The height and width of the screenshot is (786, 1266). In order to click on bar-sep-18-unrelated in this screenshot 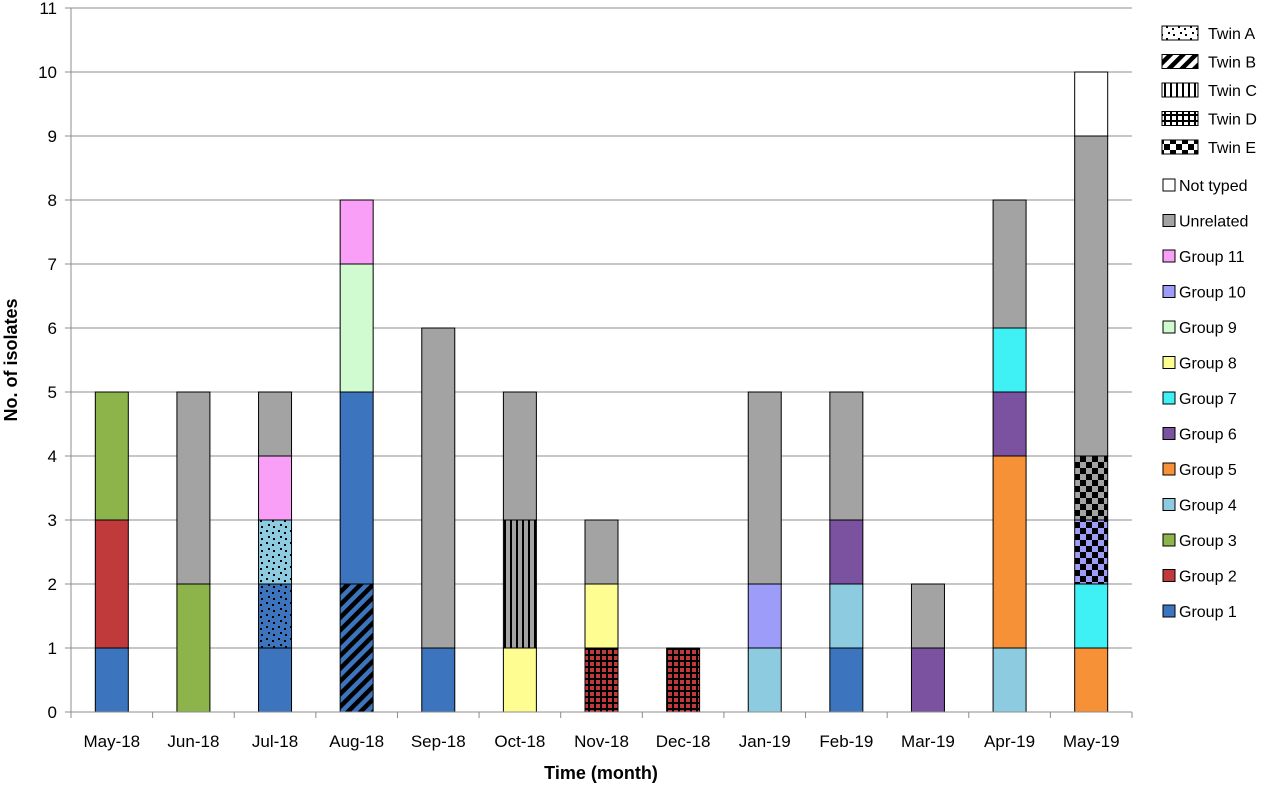, I will do `click(438, 488)`.